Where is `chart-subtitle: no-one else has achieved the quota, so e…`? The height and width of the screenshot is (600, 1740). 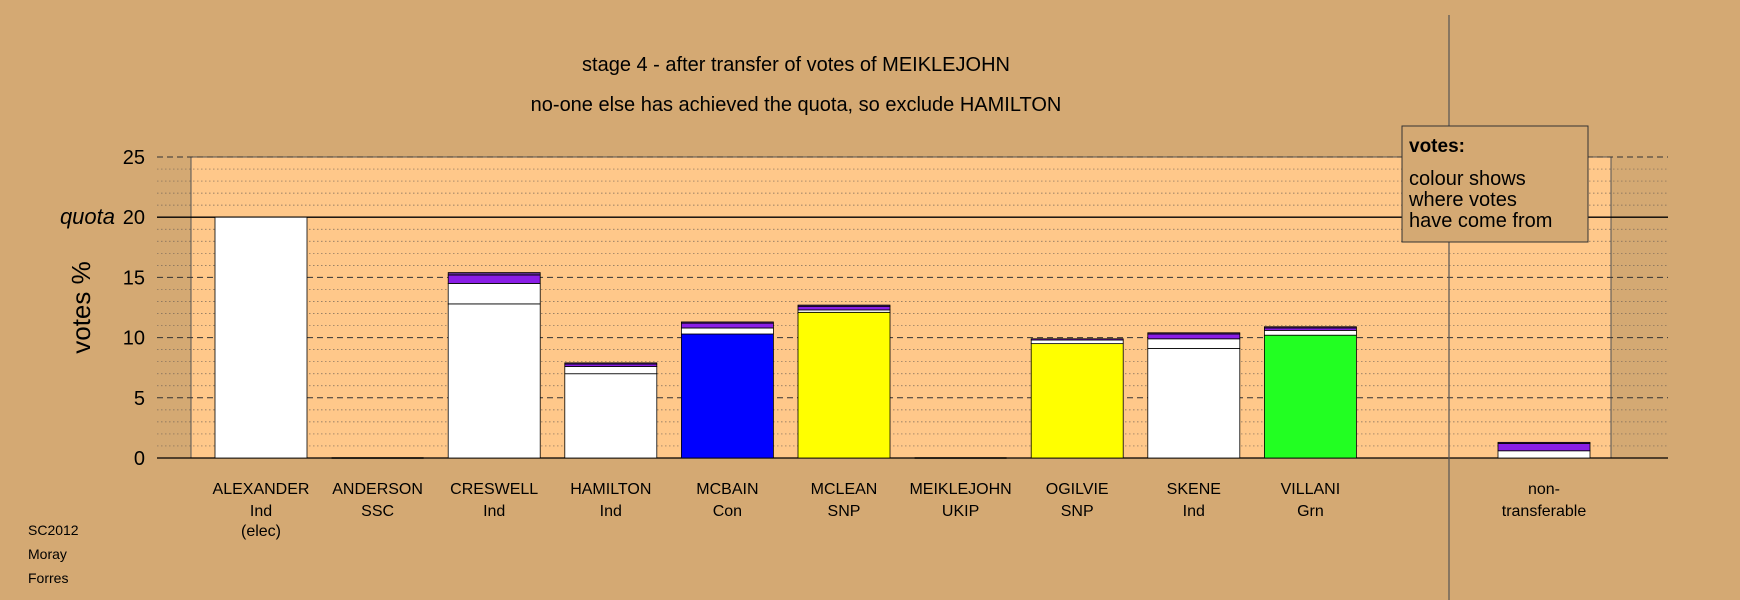 chart-subtitle: no-one else has achieved the quota, so e… is located at coordinates (796, 105).